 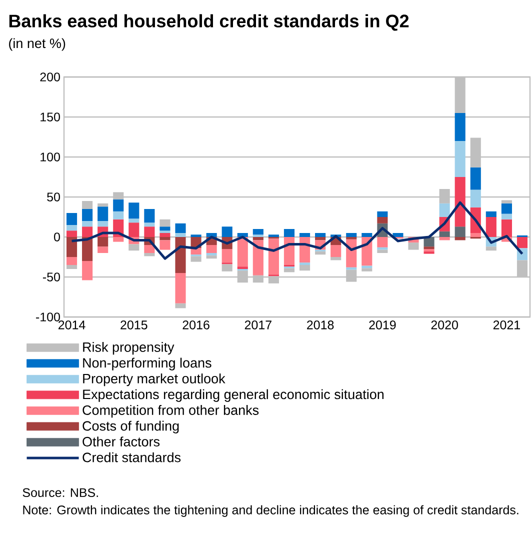 I want to click on text: Note: Growth indicates the tightening and decline indicates the easing of credit standards., so click(x=270, y=511).